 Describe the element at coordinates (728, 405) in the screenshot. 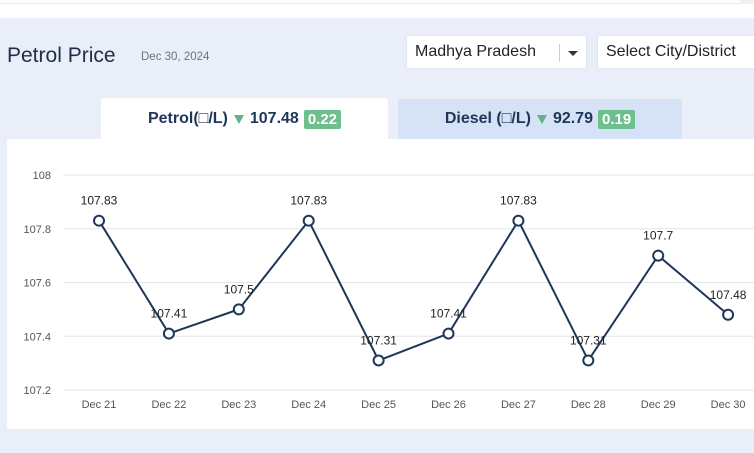

I see `x-tick-label: Dec 30` at that location.